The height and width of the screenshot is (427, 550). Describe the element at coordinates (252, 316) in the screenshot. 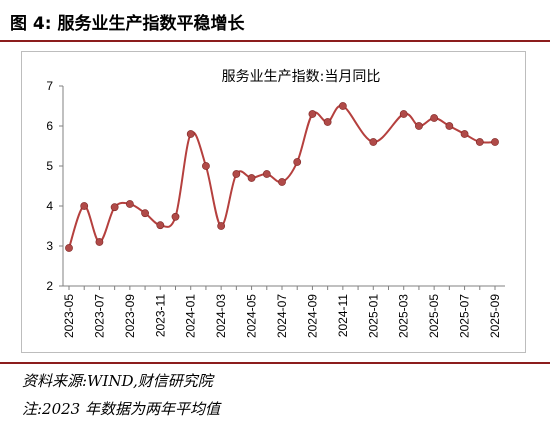

I see `x-tick-label: 2024-05` at that location.